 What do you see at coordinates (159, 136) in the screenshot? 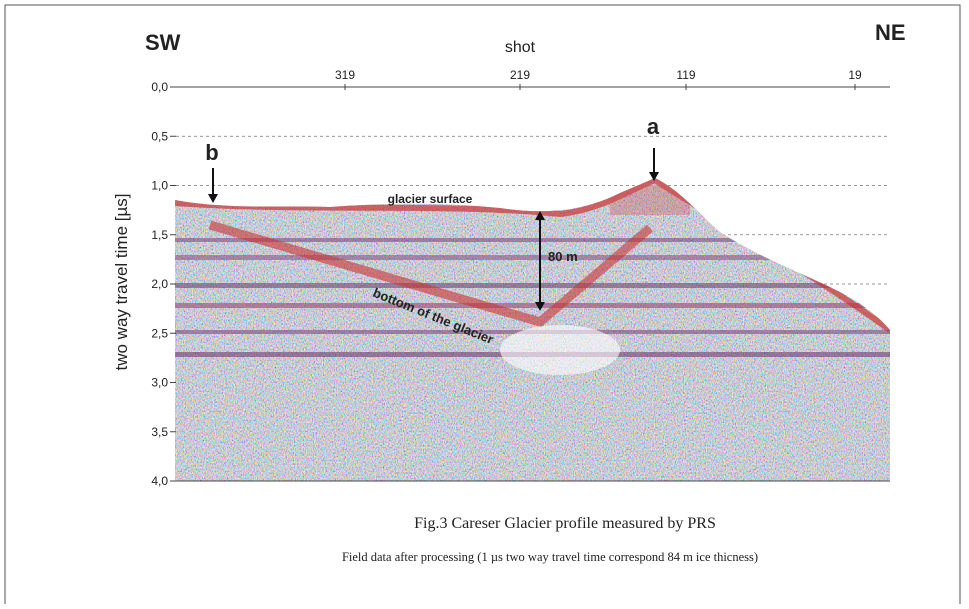
I see `y-tick-label: 0,5` at bounding box center [159, 136].